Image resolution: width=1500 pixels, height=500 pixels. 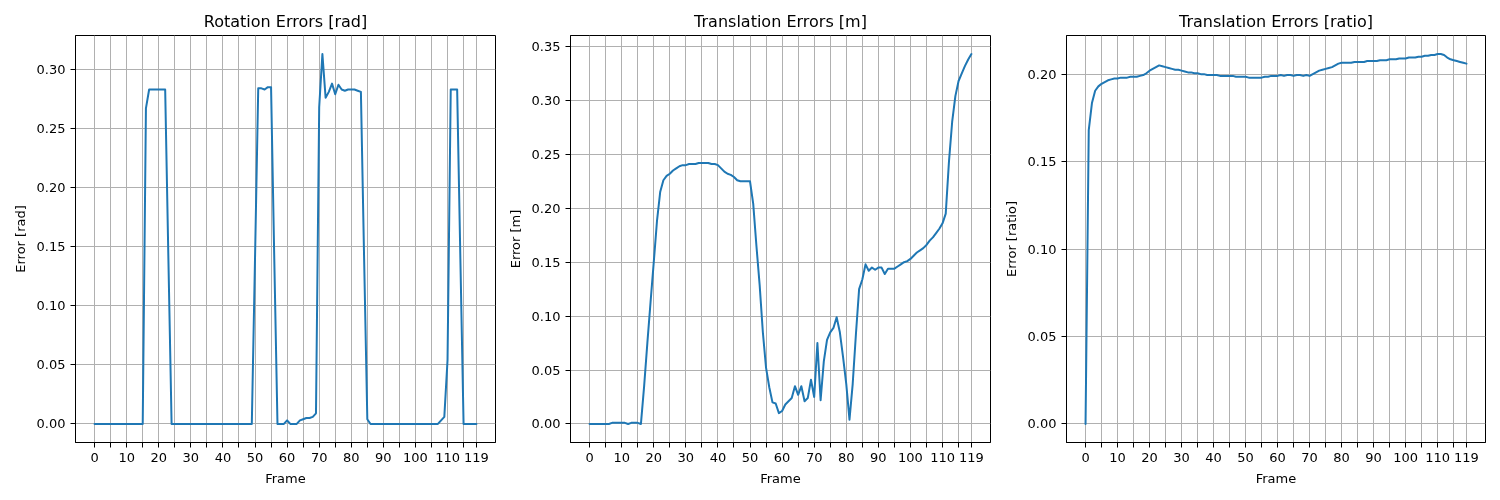 What do you see at coordinates (780, 21) in the screenshot?
I see `chart-title: Translation Errors [m]` at bounding box center [780, 21].